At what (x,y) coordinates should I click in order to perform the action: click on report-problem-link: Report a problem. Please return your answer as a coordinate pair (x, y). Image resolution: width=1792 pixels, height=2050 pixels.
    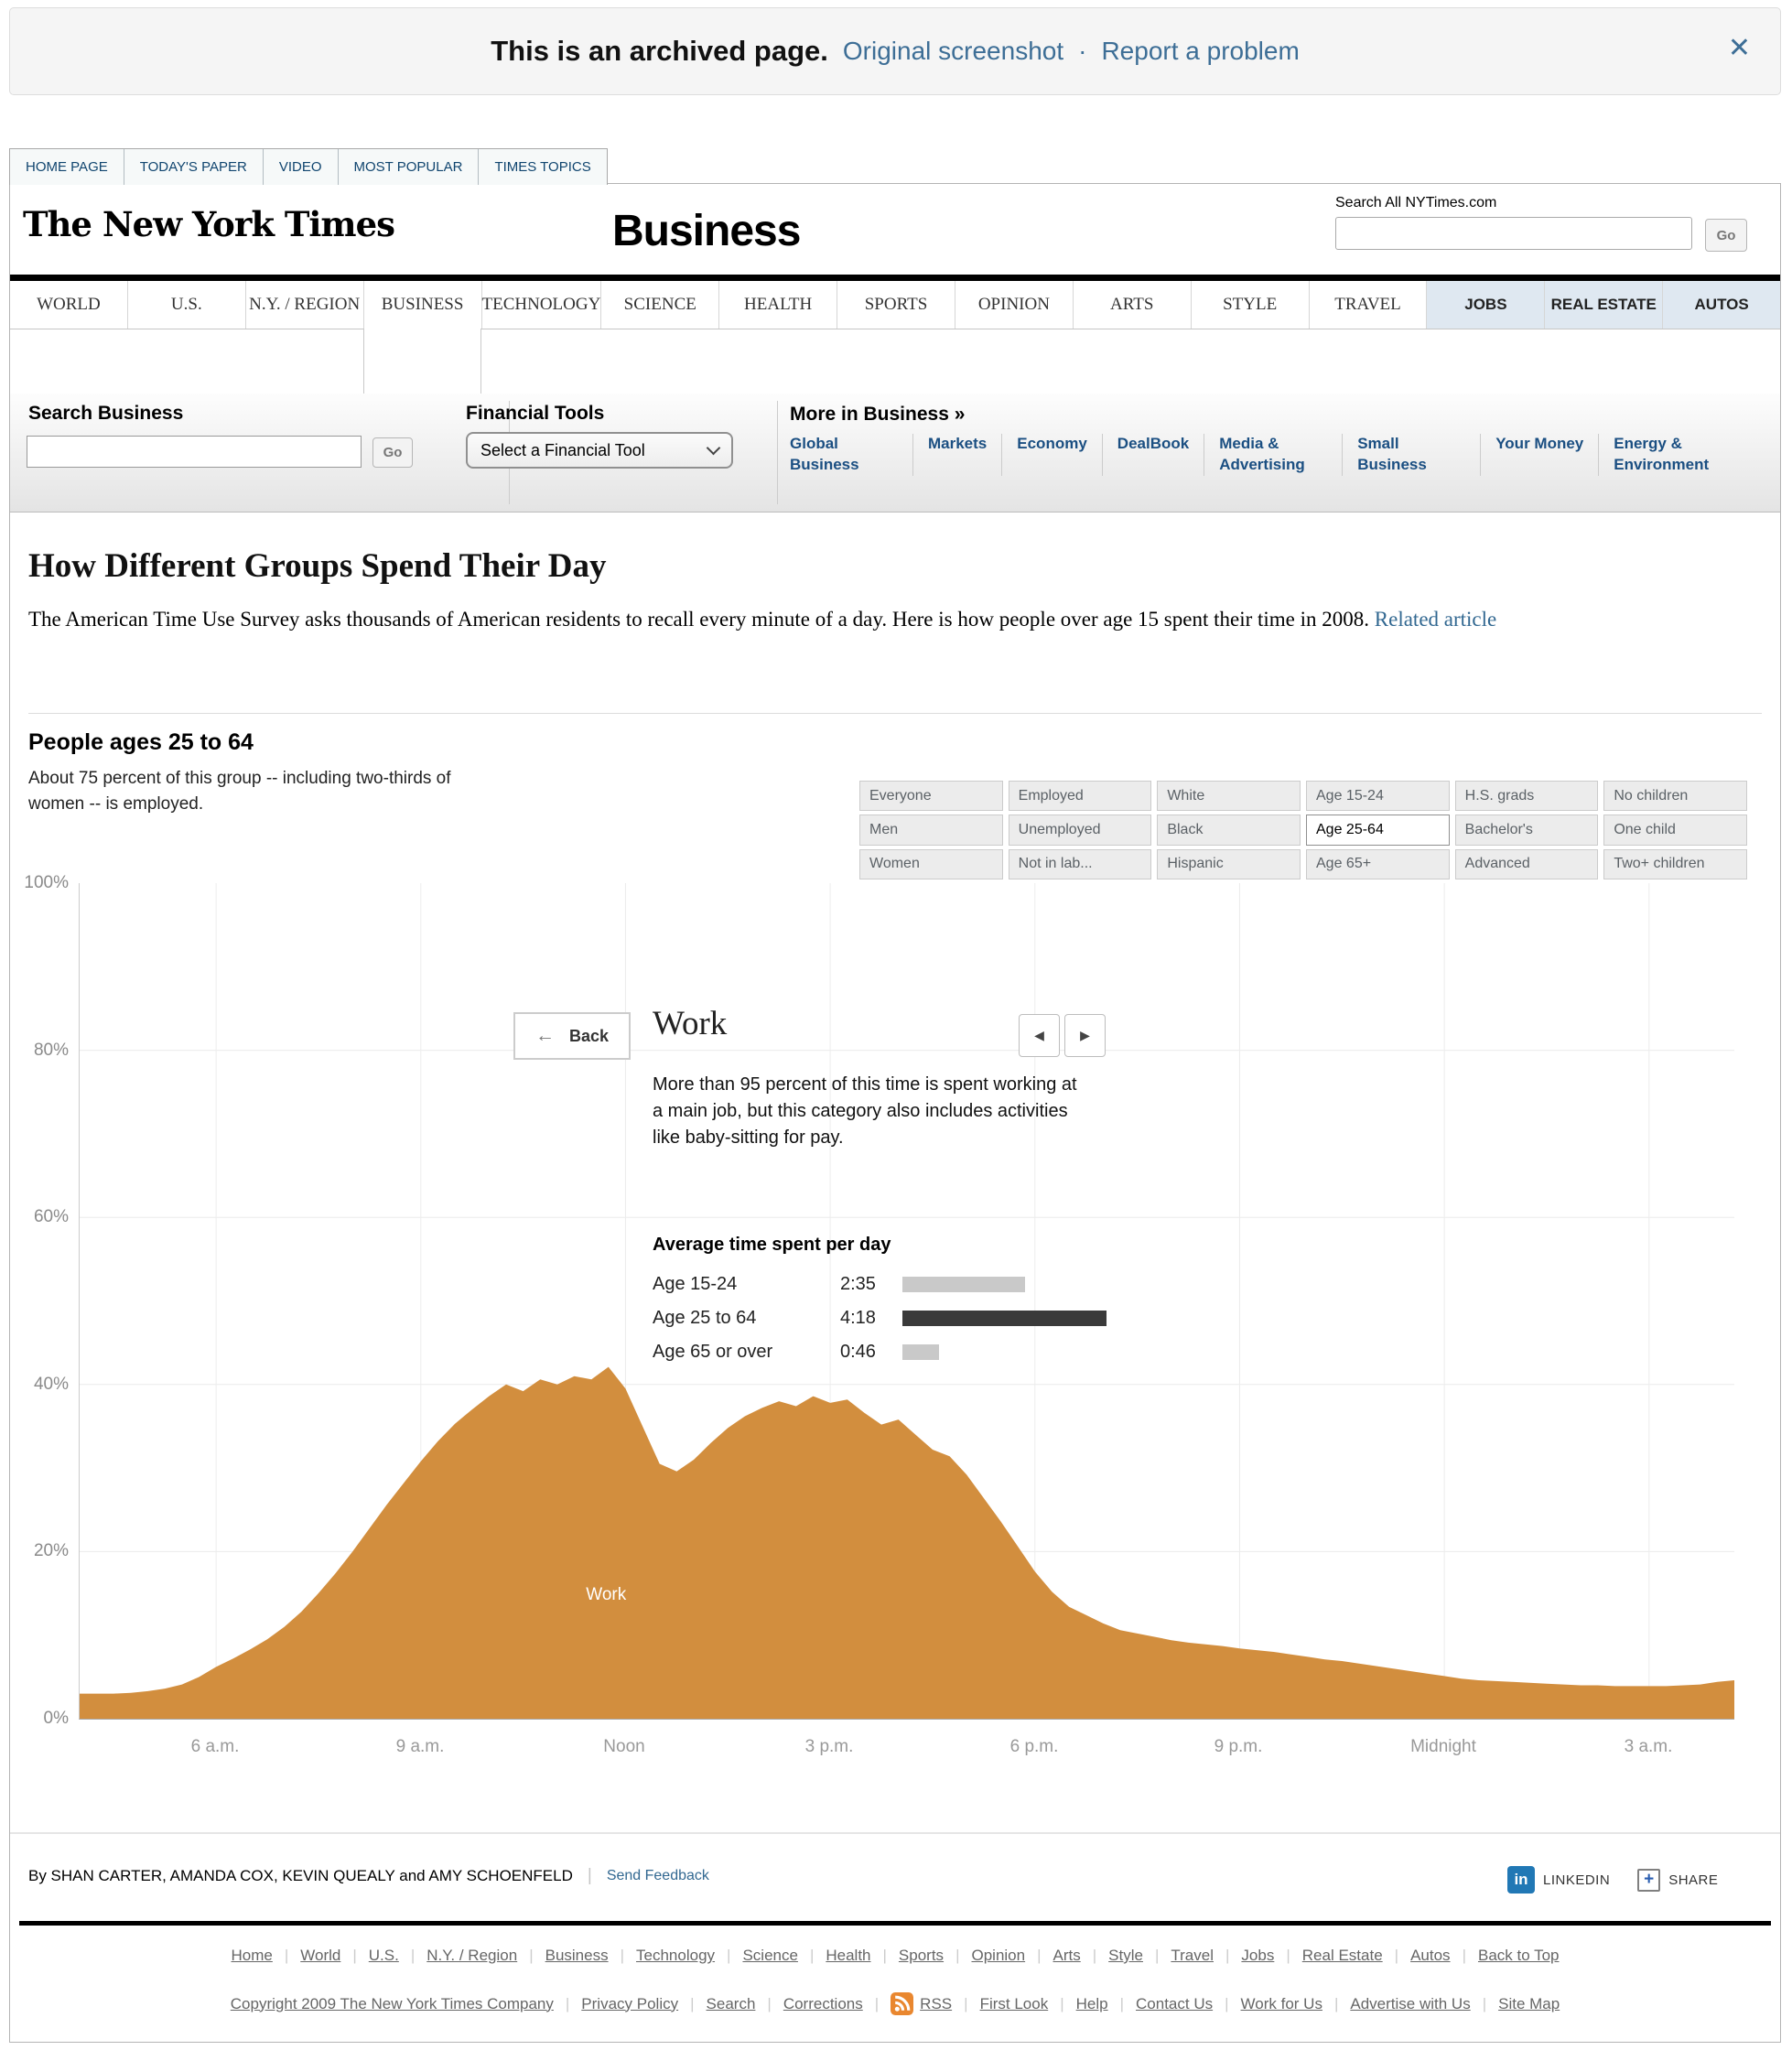
    Looking at the image, I should click on (1200, 51).